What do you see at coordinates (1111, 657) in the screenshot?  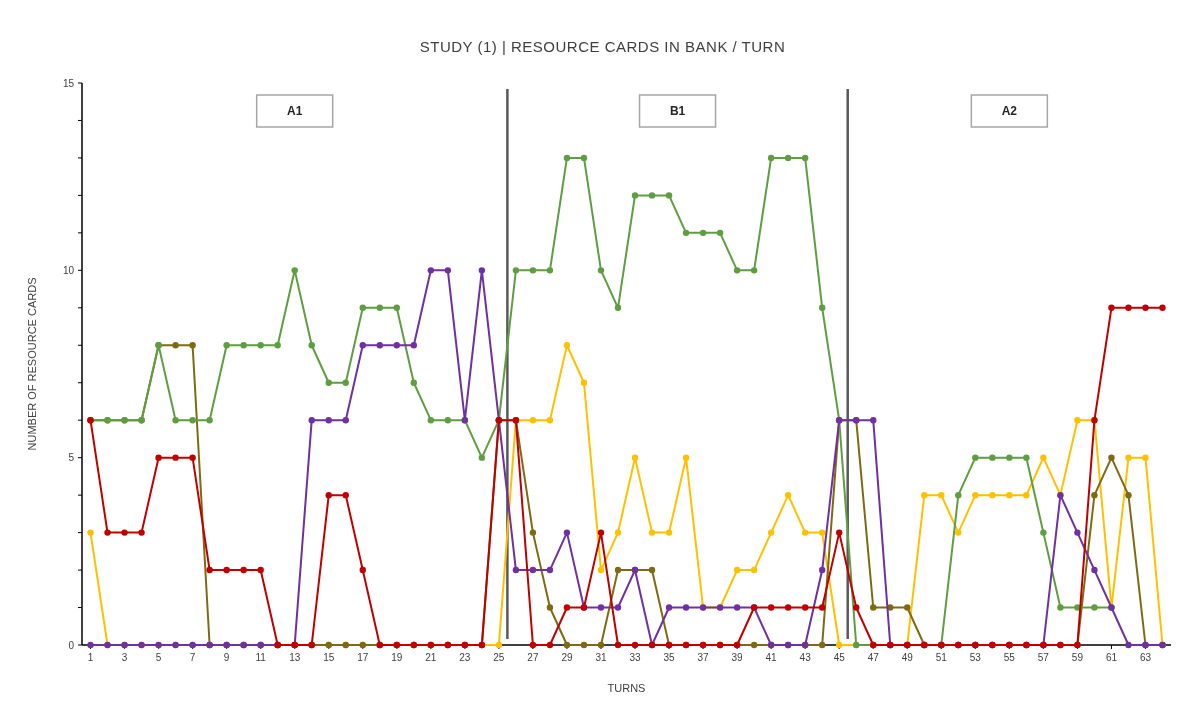 I see `x-tick-label: 61` at bounding box center [1111, 657].